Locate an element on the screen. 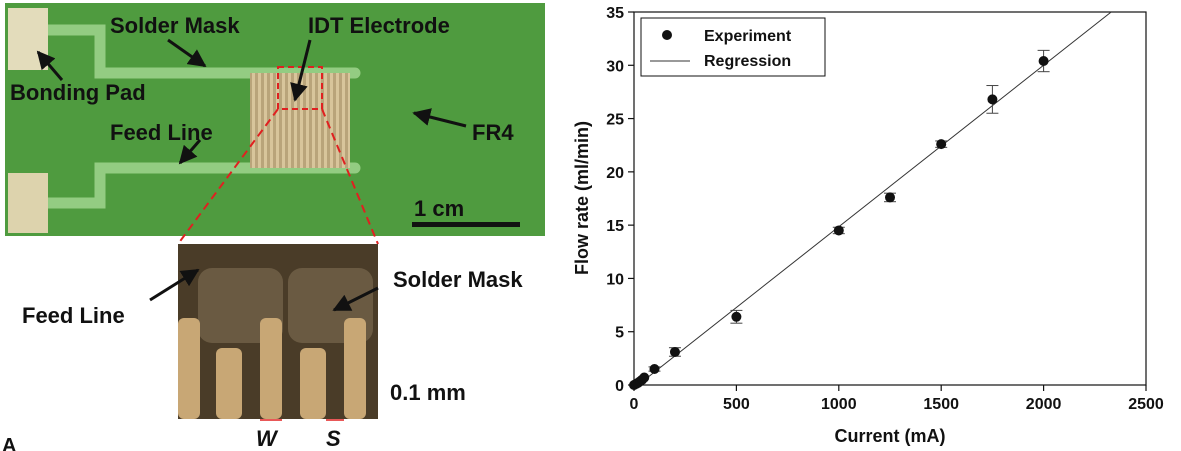  x-tick-label: 0 is located at coordinates (634, 404).